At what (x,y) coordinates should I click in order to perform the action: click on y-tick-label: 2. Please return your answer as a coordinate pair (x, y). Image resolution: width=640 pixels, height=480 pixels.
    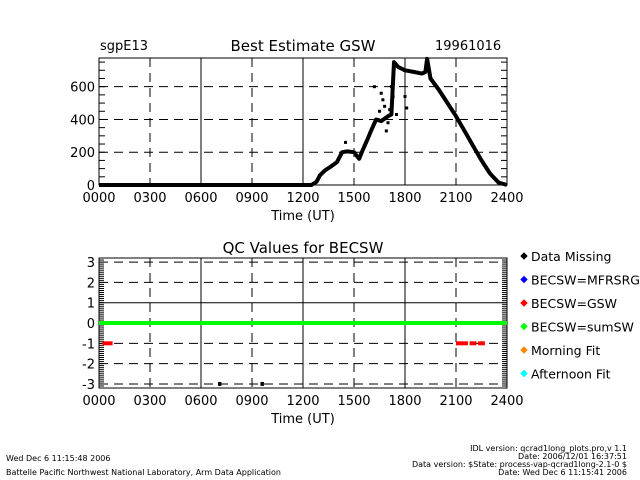
    Looking at the image, I should click on (91, 283).